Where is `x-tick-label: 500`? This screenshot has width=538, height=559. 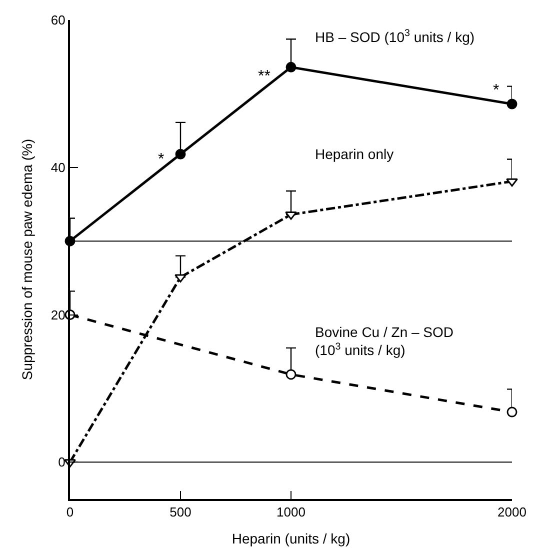 x-tick-label: 500 is located at coordinates (181, 512).